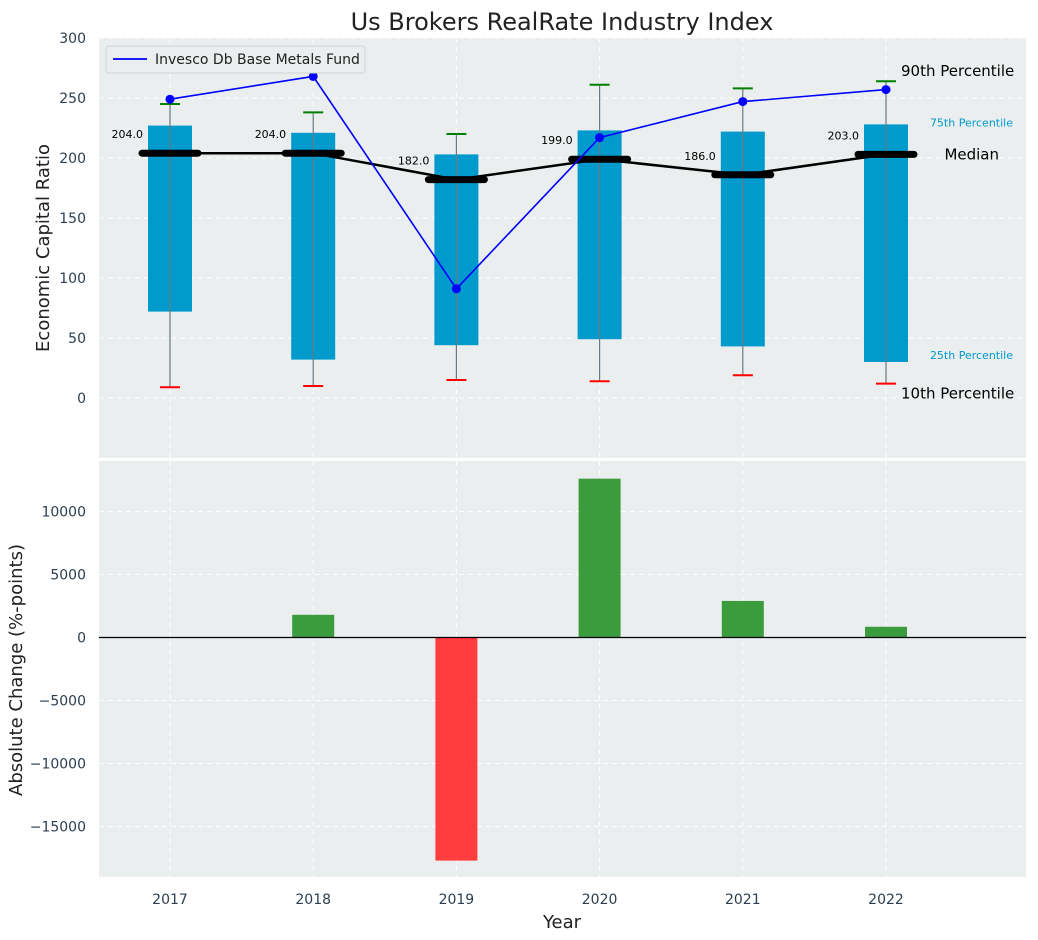  I want to click on top-y-tick-label: 250, so click(72, 99).